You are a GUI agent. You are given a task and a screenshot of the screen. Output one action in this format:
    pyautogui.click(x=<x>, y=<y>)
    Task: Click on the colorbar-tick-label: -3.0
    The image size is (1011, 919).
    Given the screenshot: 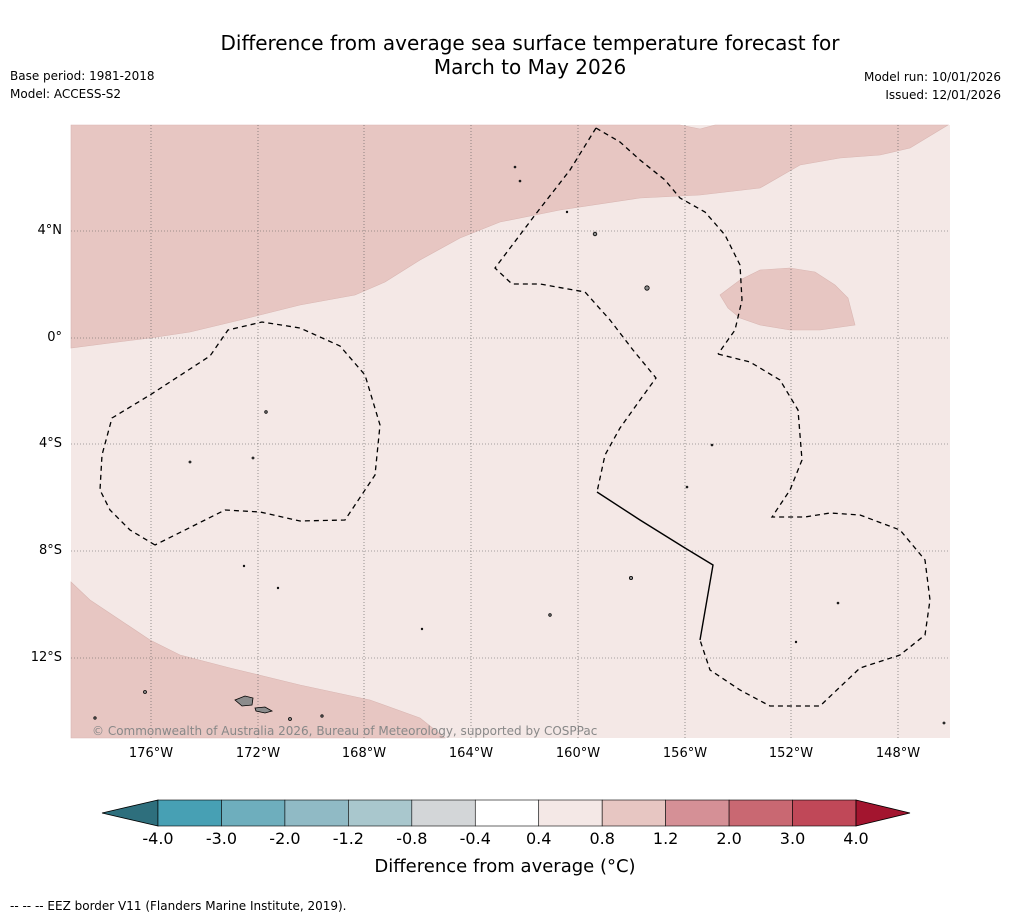 What is the action you would take?
    pyautogui.click(x=221, y=838)
    